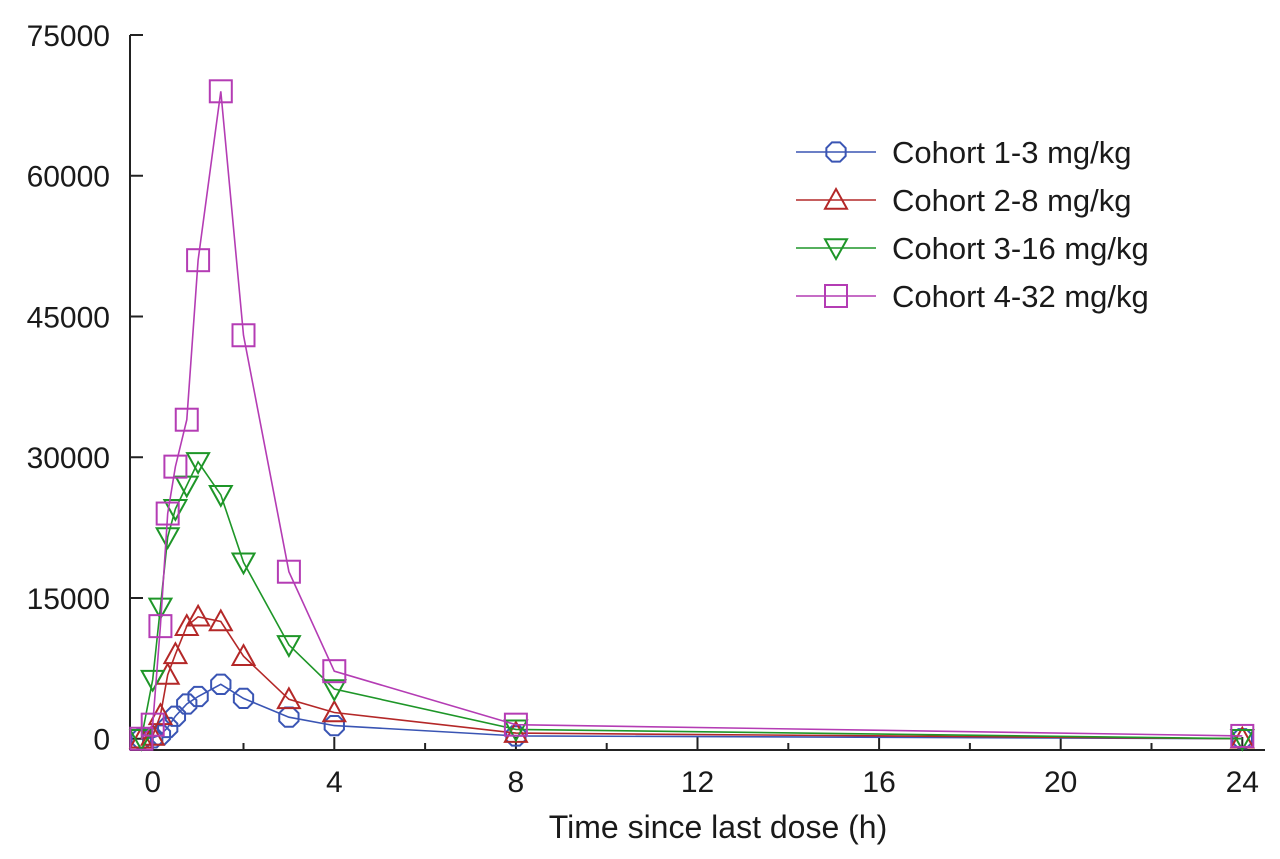  I want to click on y-tick-label: 0, so click(101, 740).